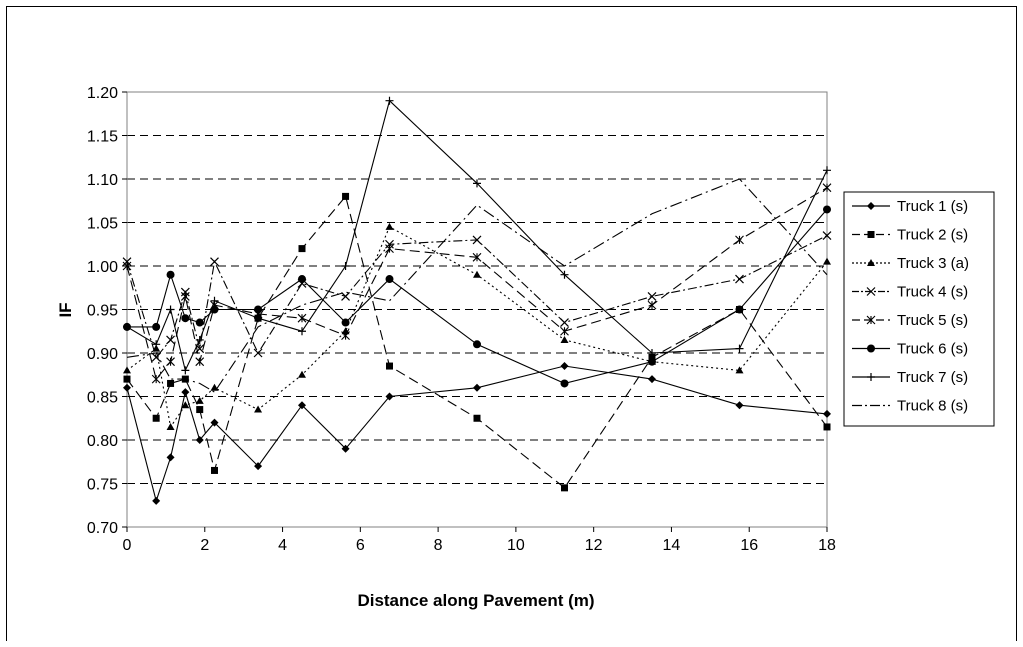 This screenshot has width=1023, height=647. I want to click on legend-label: Truck 6 (s), so click(932, 349).